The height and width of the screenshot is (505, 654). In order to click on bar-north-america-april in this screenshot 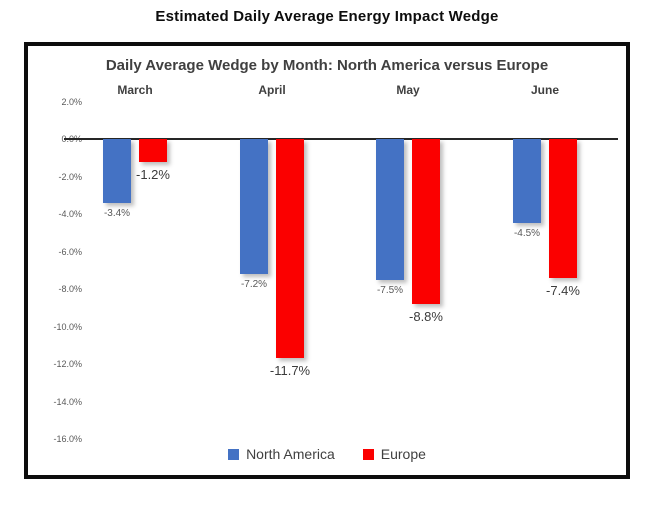, I will do `click(254, 206)`.